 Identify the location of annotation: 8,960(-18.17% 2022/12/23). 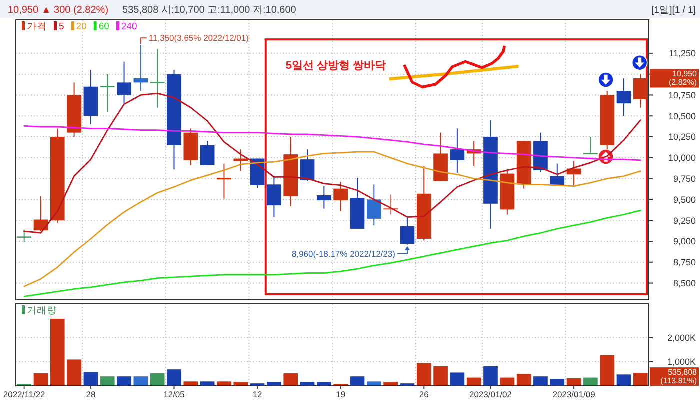
(344, 253).